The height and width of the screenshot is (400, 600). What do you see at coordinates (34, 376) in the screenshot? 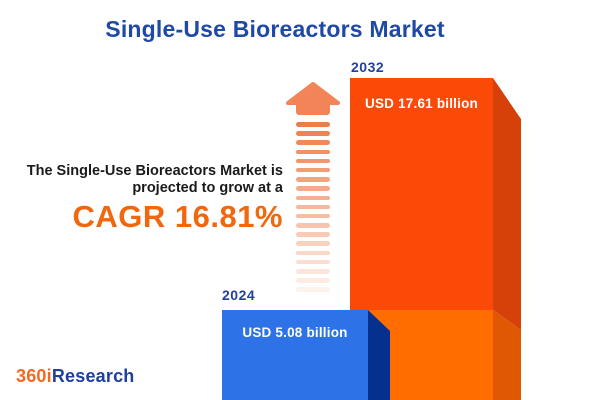
I see `logo-360i-part: 360i` at bounding box center [34, 376].